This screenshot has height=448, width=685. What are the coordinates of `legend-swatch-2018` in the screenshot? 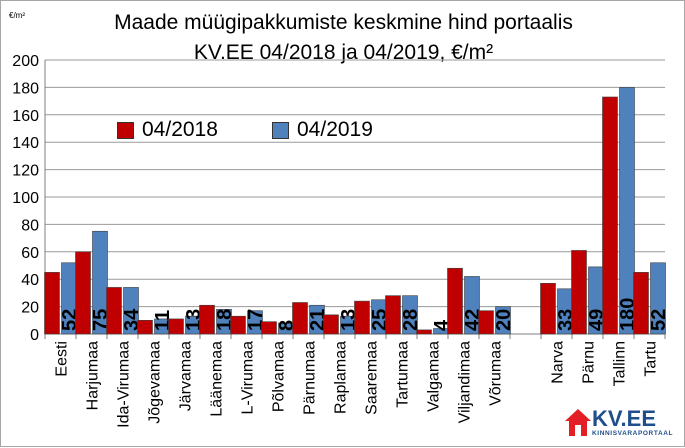 It's located at (125, 130).